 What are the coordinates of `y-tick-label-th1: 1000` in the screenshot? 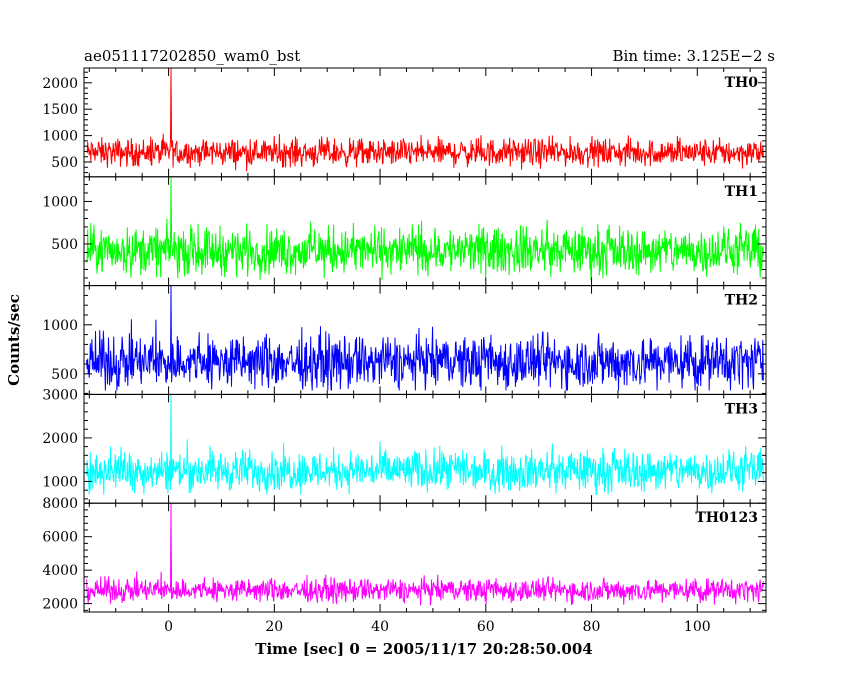 It's located at (60, 203).